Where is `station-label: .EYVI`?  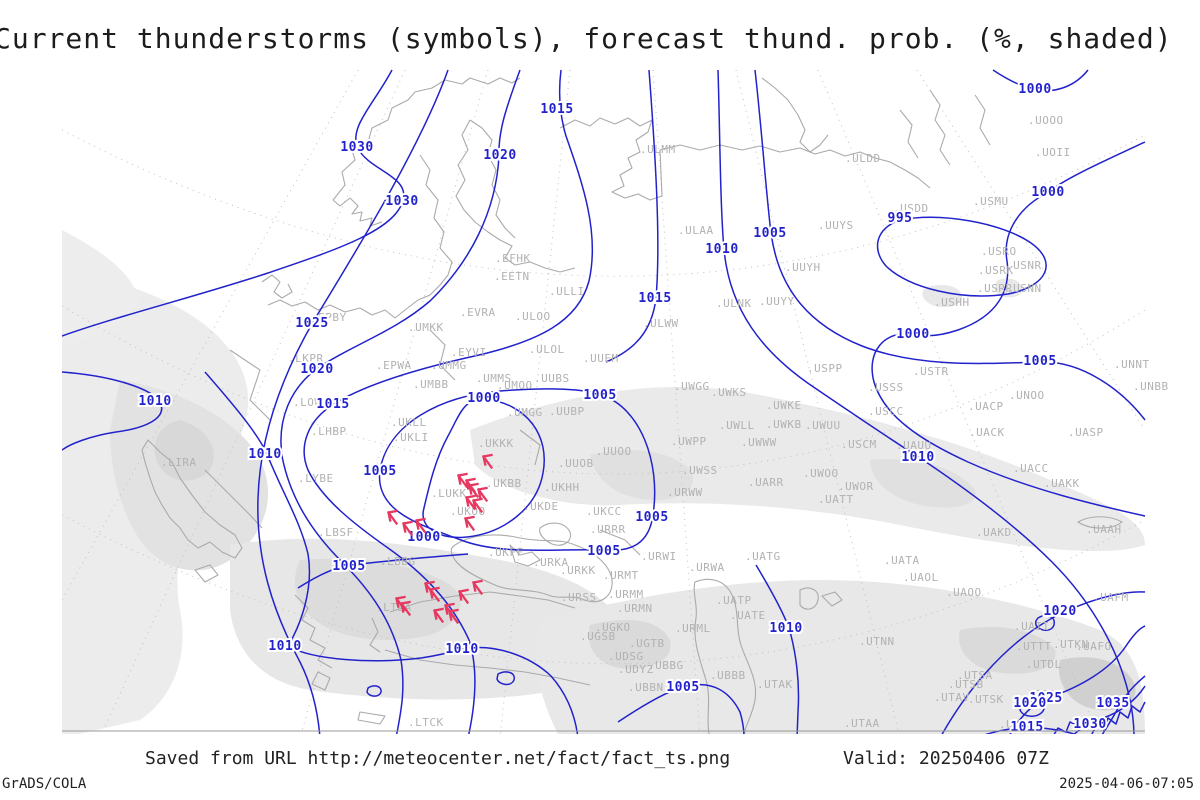
station-label: .EYVI is located at coordinates (469, 352).